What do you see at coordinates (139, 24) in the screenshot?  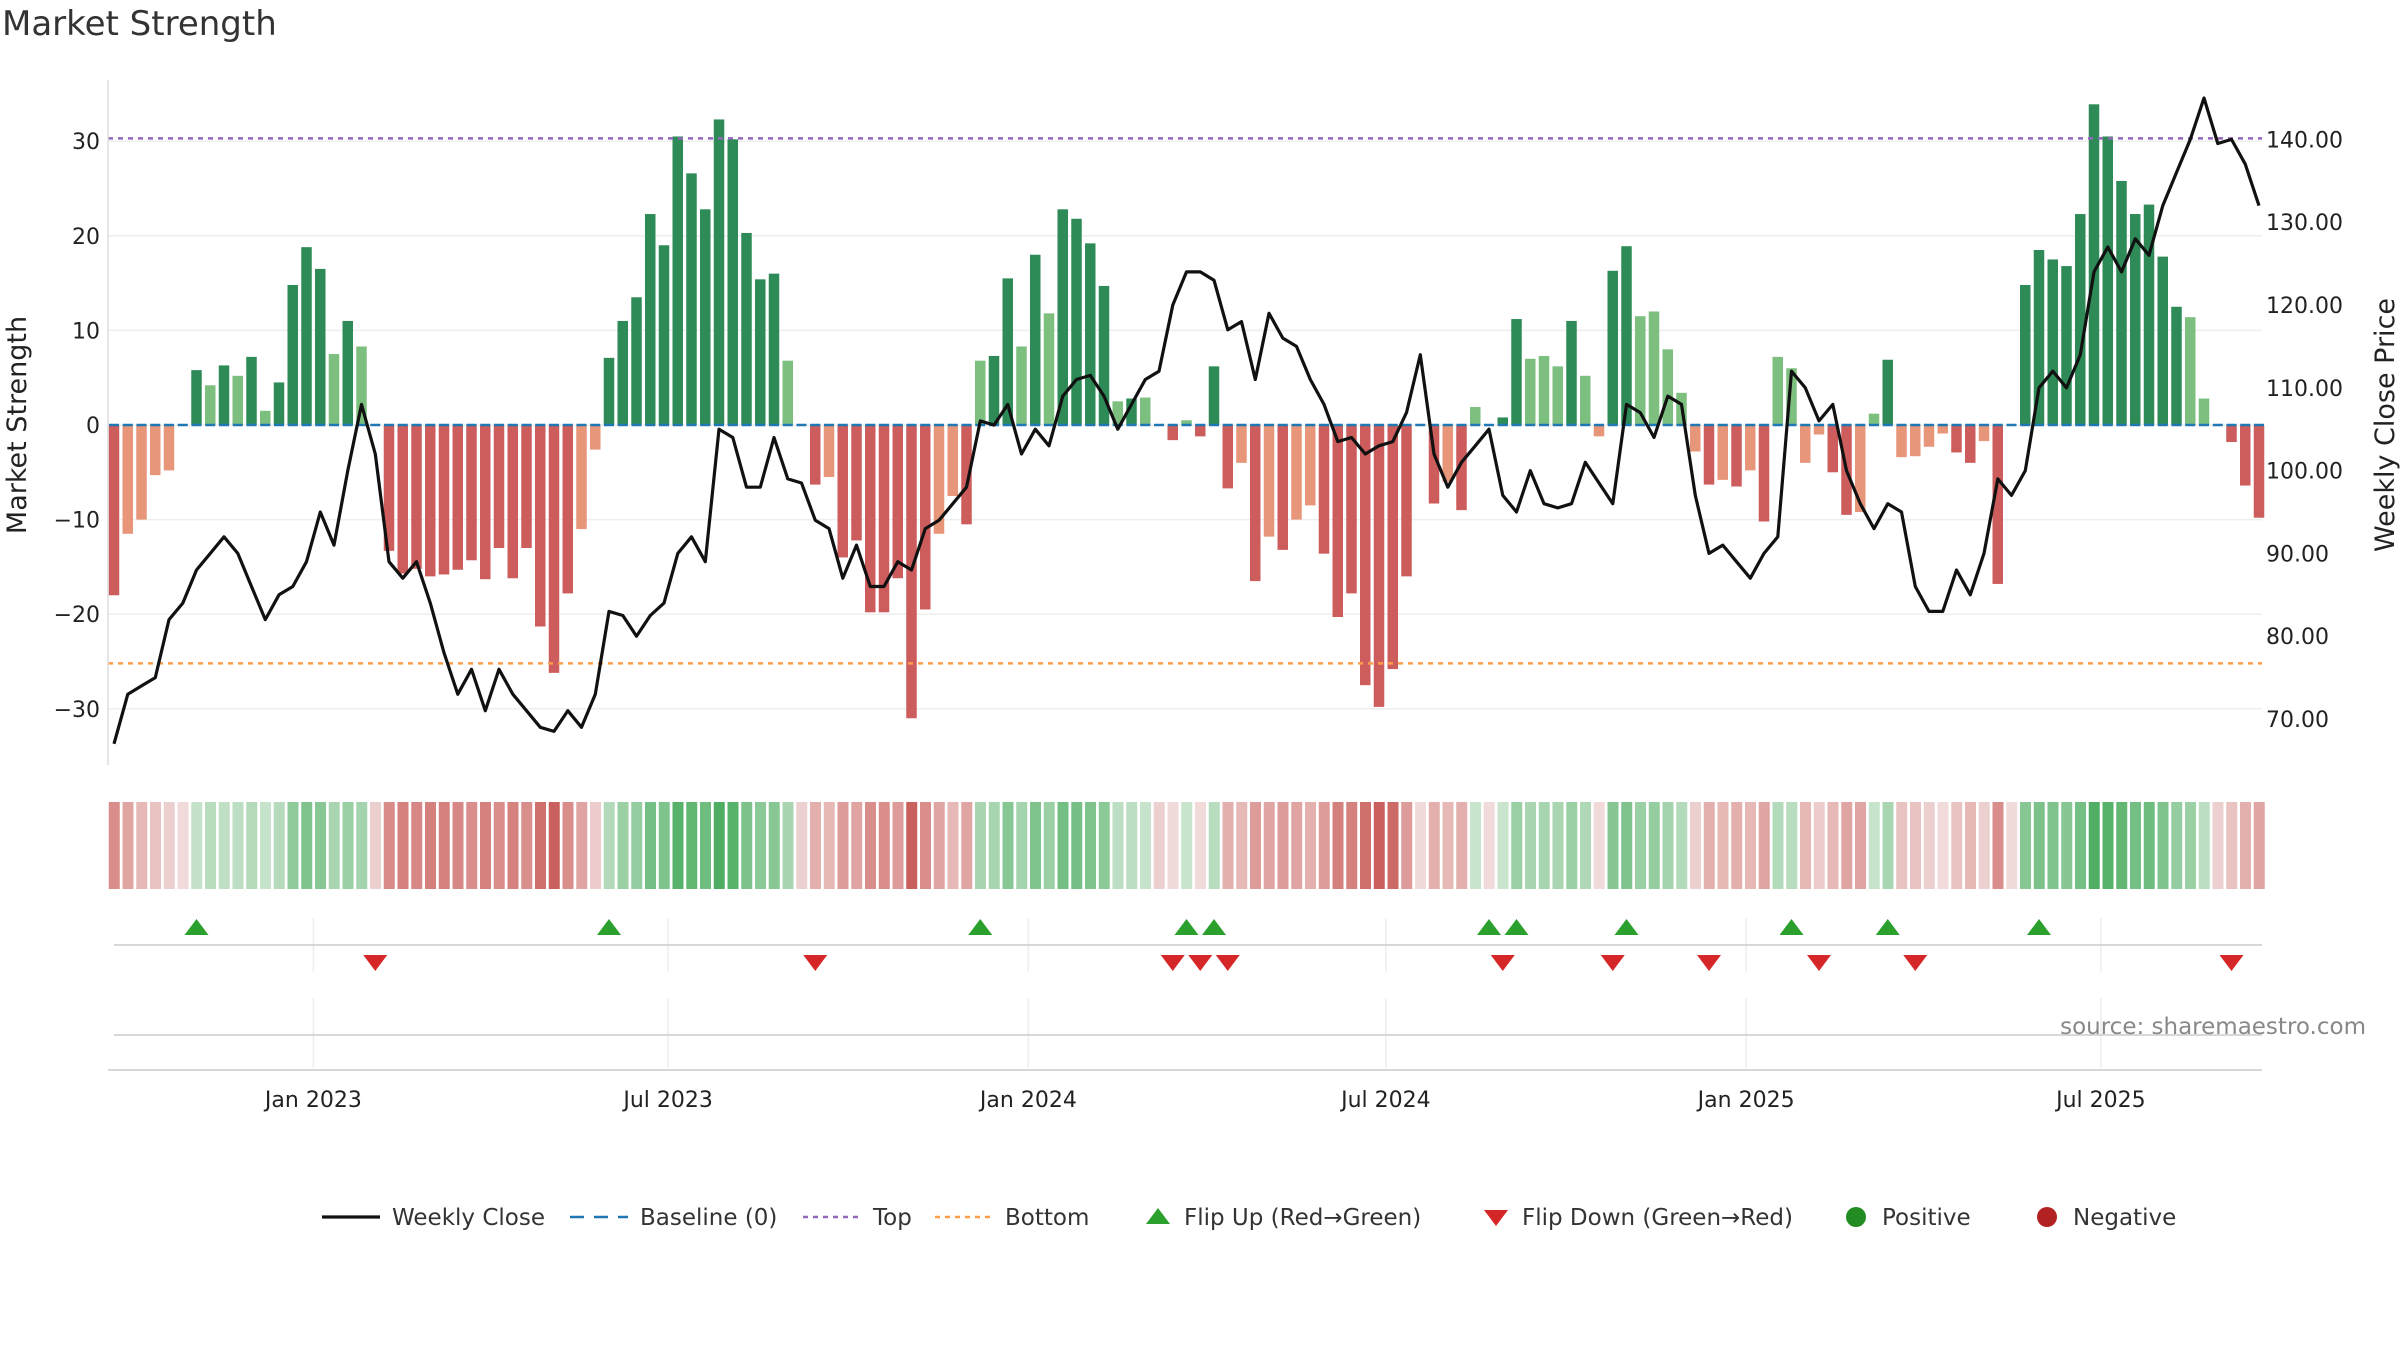 I see `chart-title: Market Strength` at bounding box center [139, 24].